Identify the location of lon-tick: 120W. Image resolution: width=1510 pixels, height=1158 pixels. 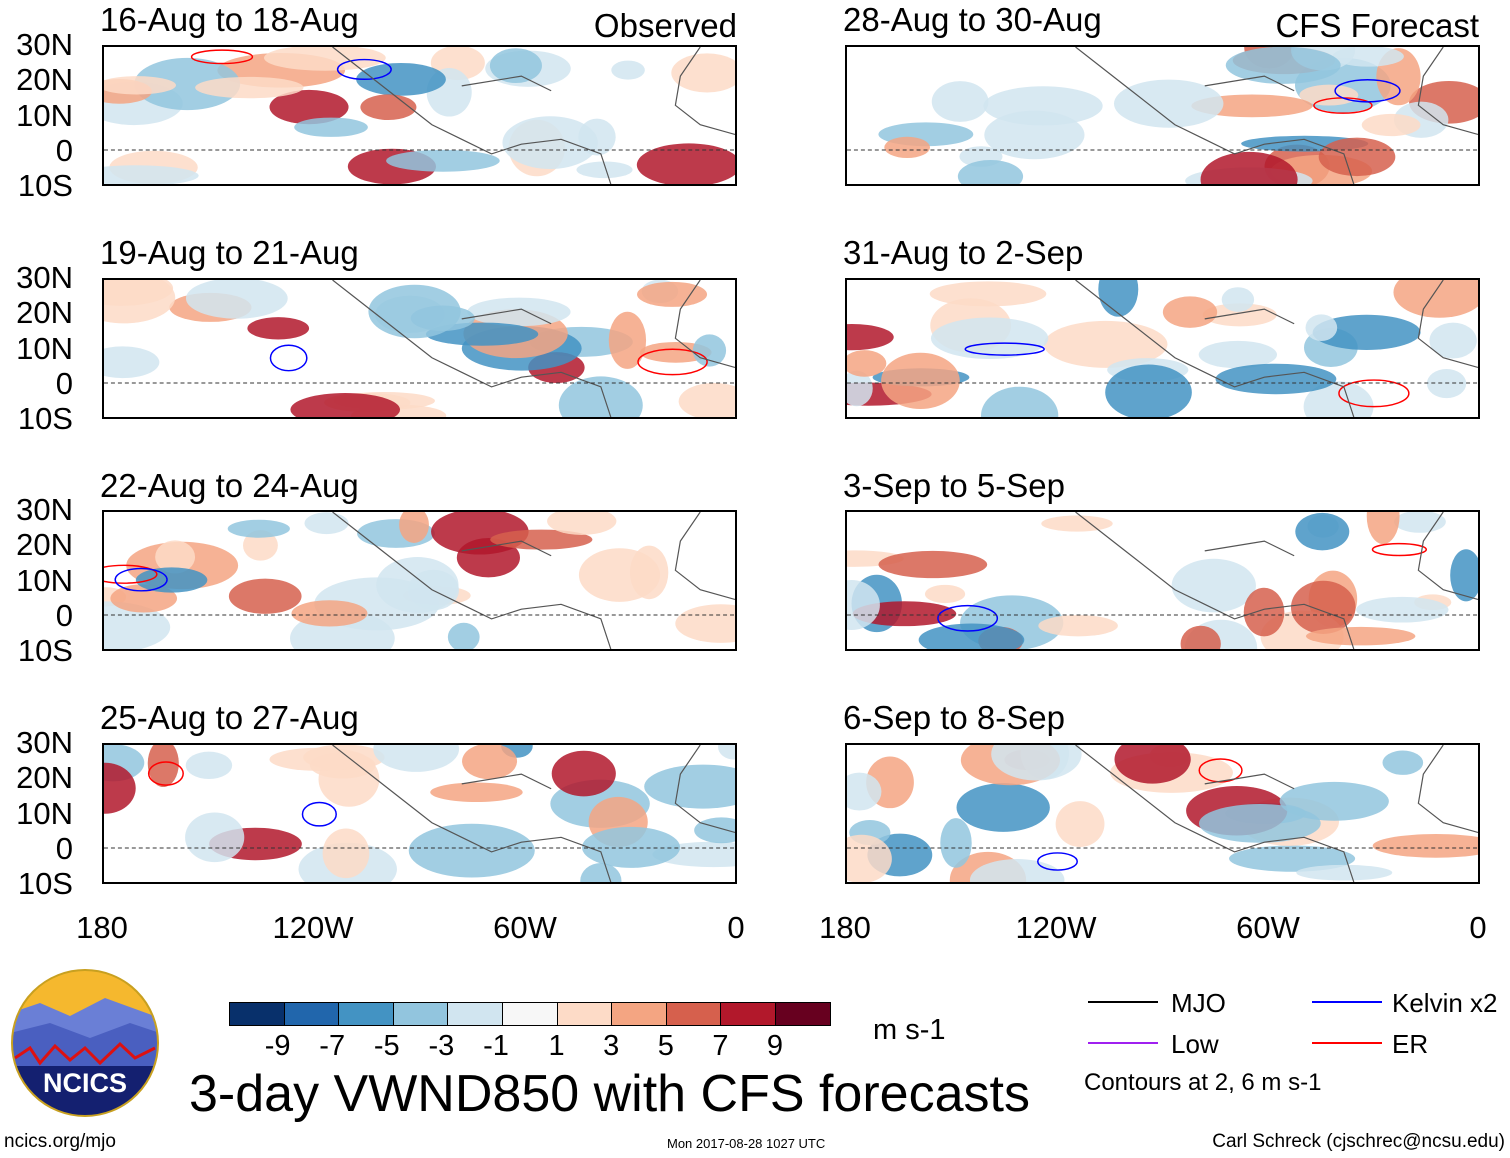
(1056, 927).